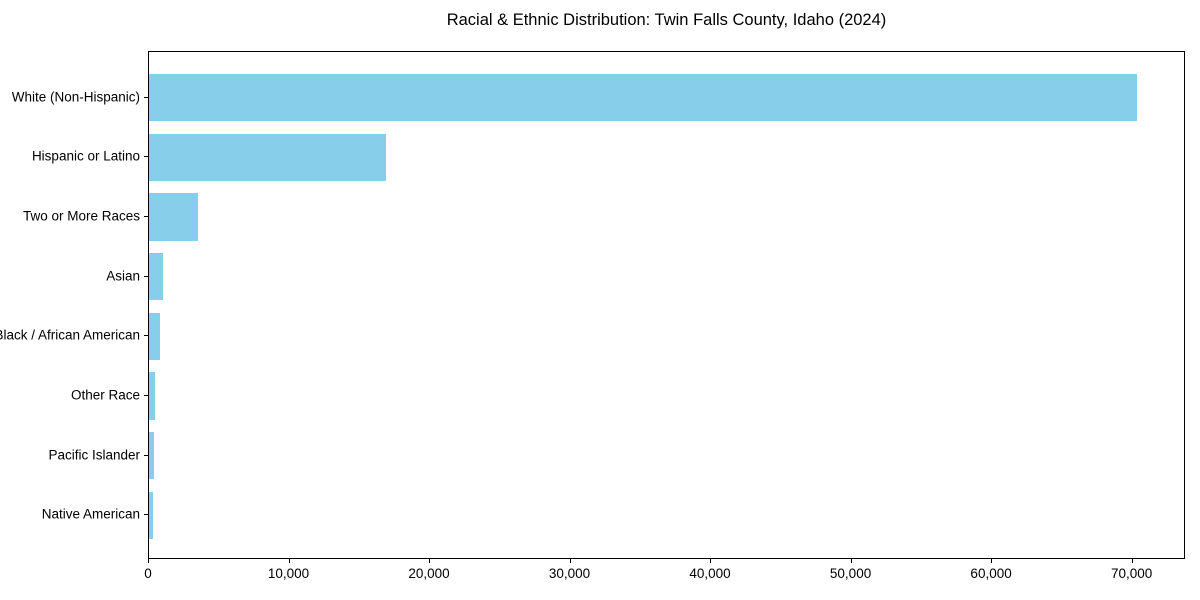  What do you see at coordinates (105, 395) in the screenshot?
I see `y-tick-label: Other Race` at bounding box center [105, 395].